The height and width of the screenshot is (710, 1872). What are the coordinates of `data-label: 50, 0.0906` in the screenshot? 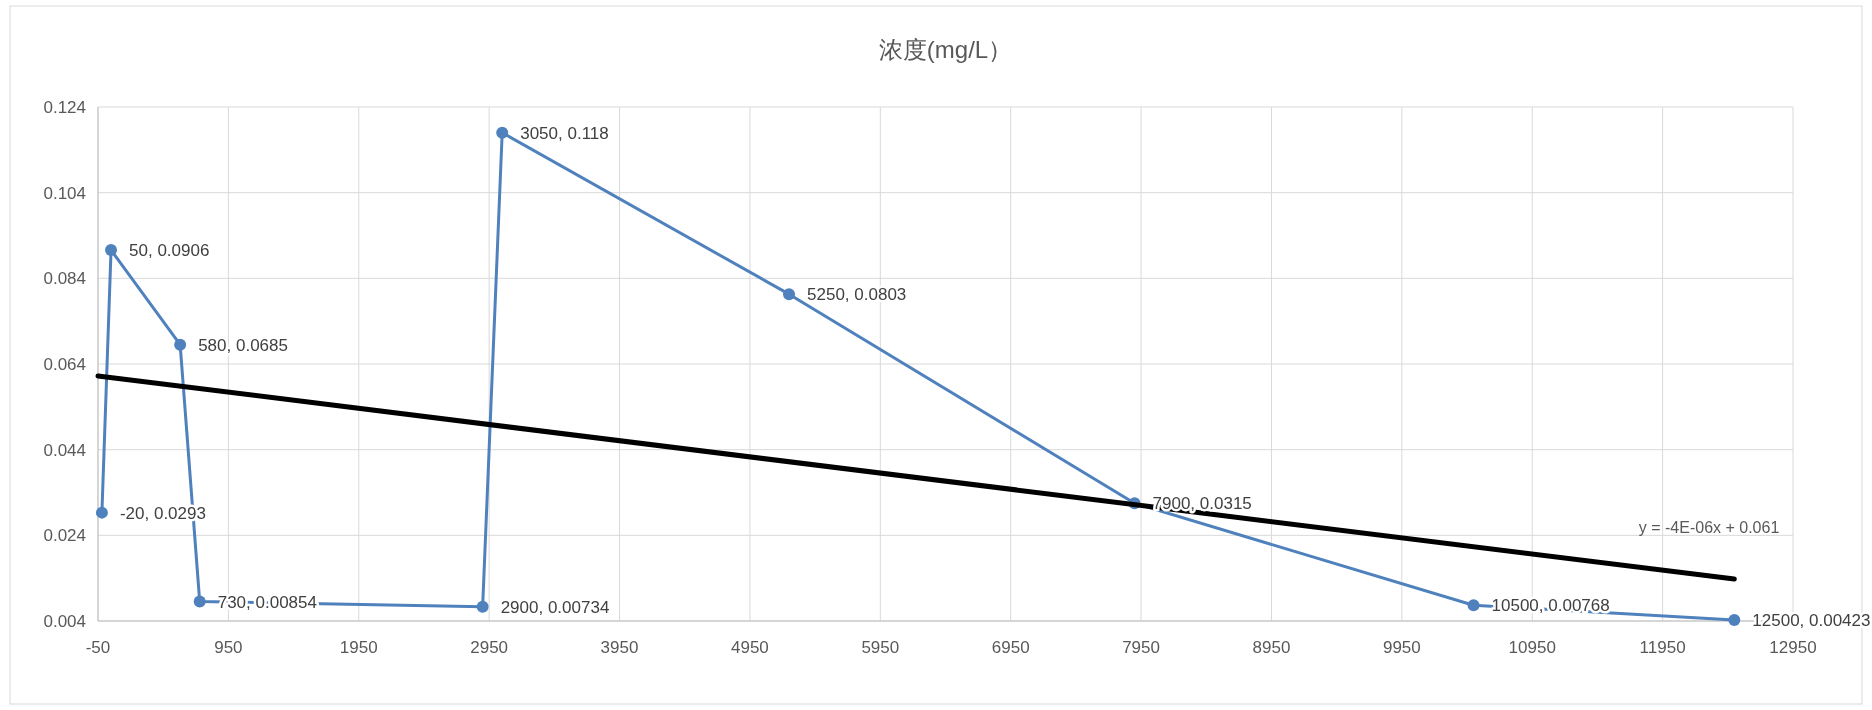 It's located at (169, 251).